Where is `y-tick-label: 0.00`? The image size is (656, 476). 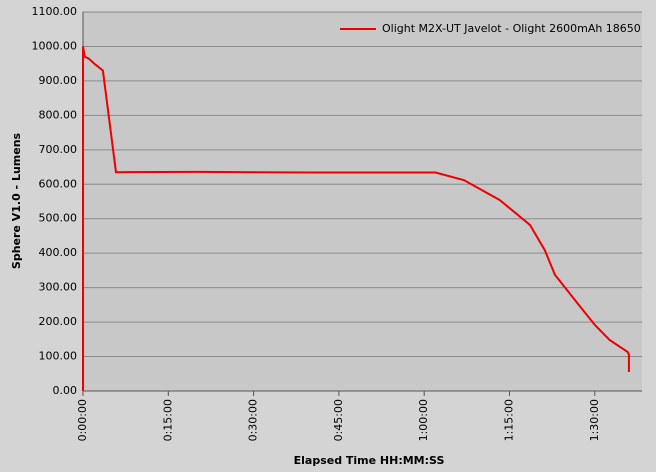
y-tick-label: 0.00 is located at coordinates (65, 390).